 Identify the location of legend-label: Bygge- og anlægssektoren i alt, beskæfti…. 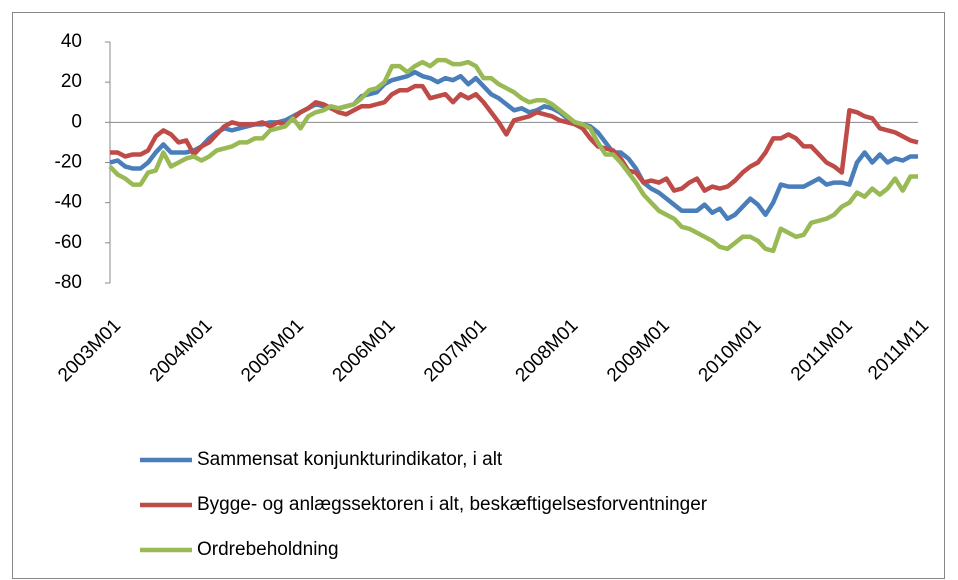
(452, 504).